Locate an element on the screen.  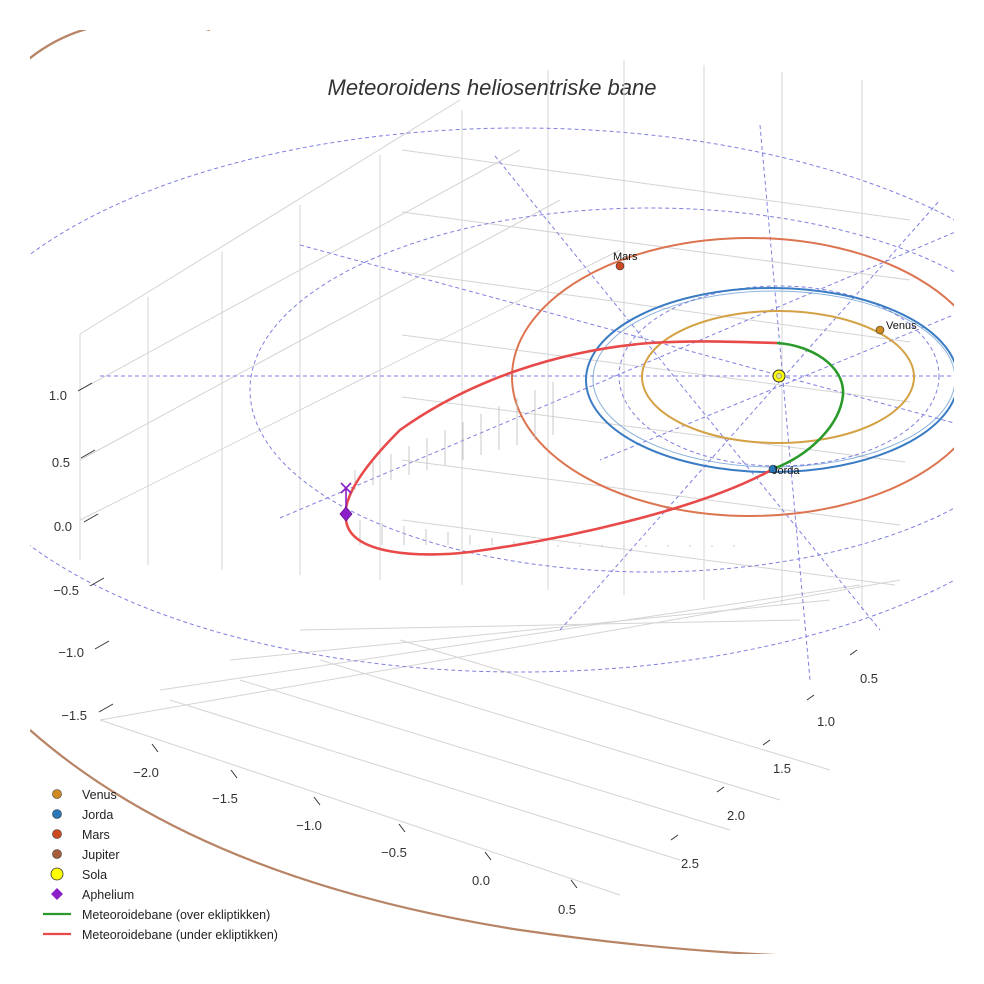
y-tick-label: 1.5 is located at coordinates (782, 768).